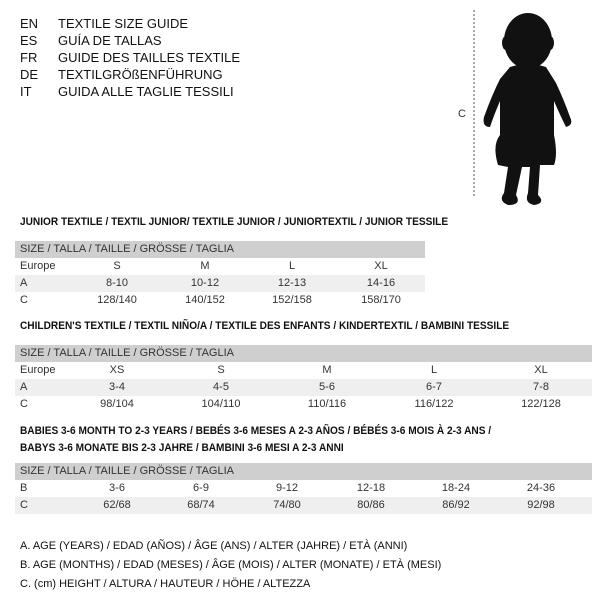  I want to click on lang-title: GUÍA DE TALLAS, so click(110, 40).